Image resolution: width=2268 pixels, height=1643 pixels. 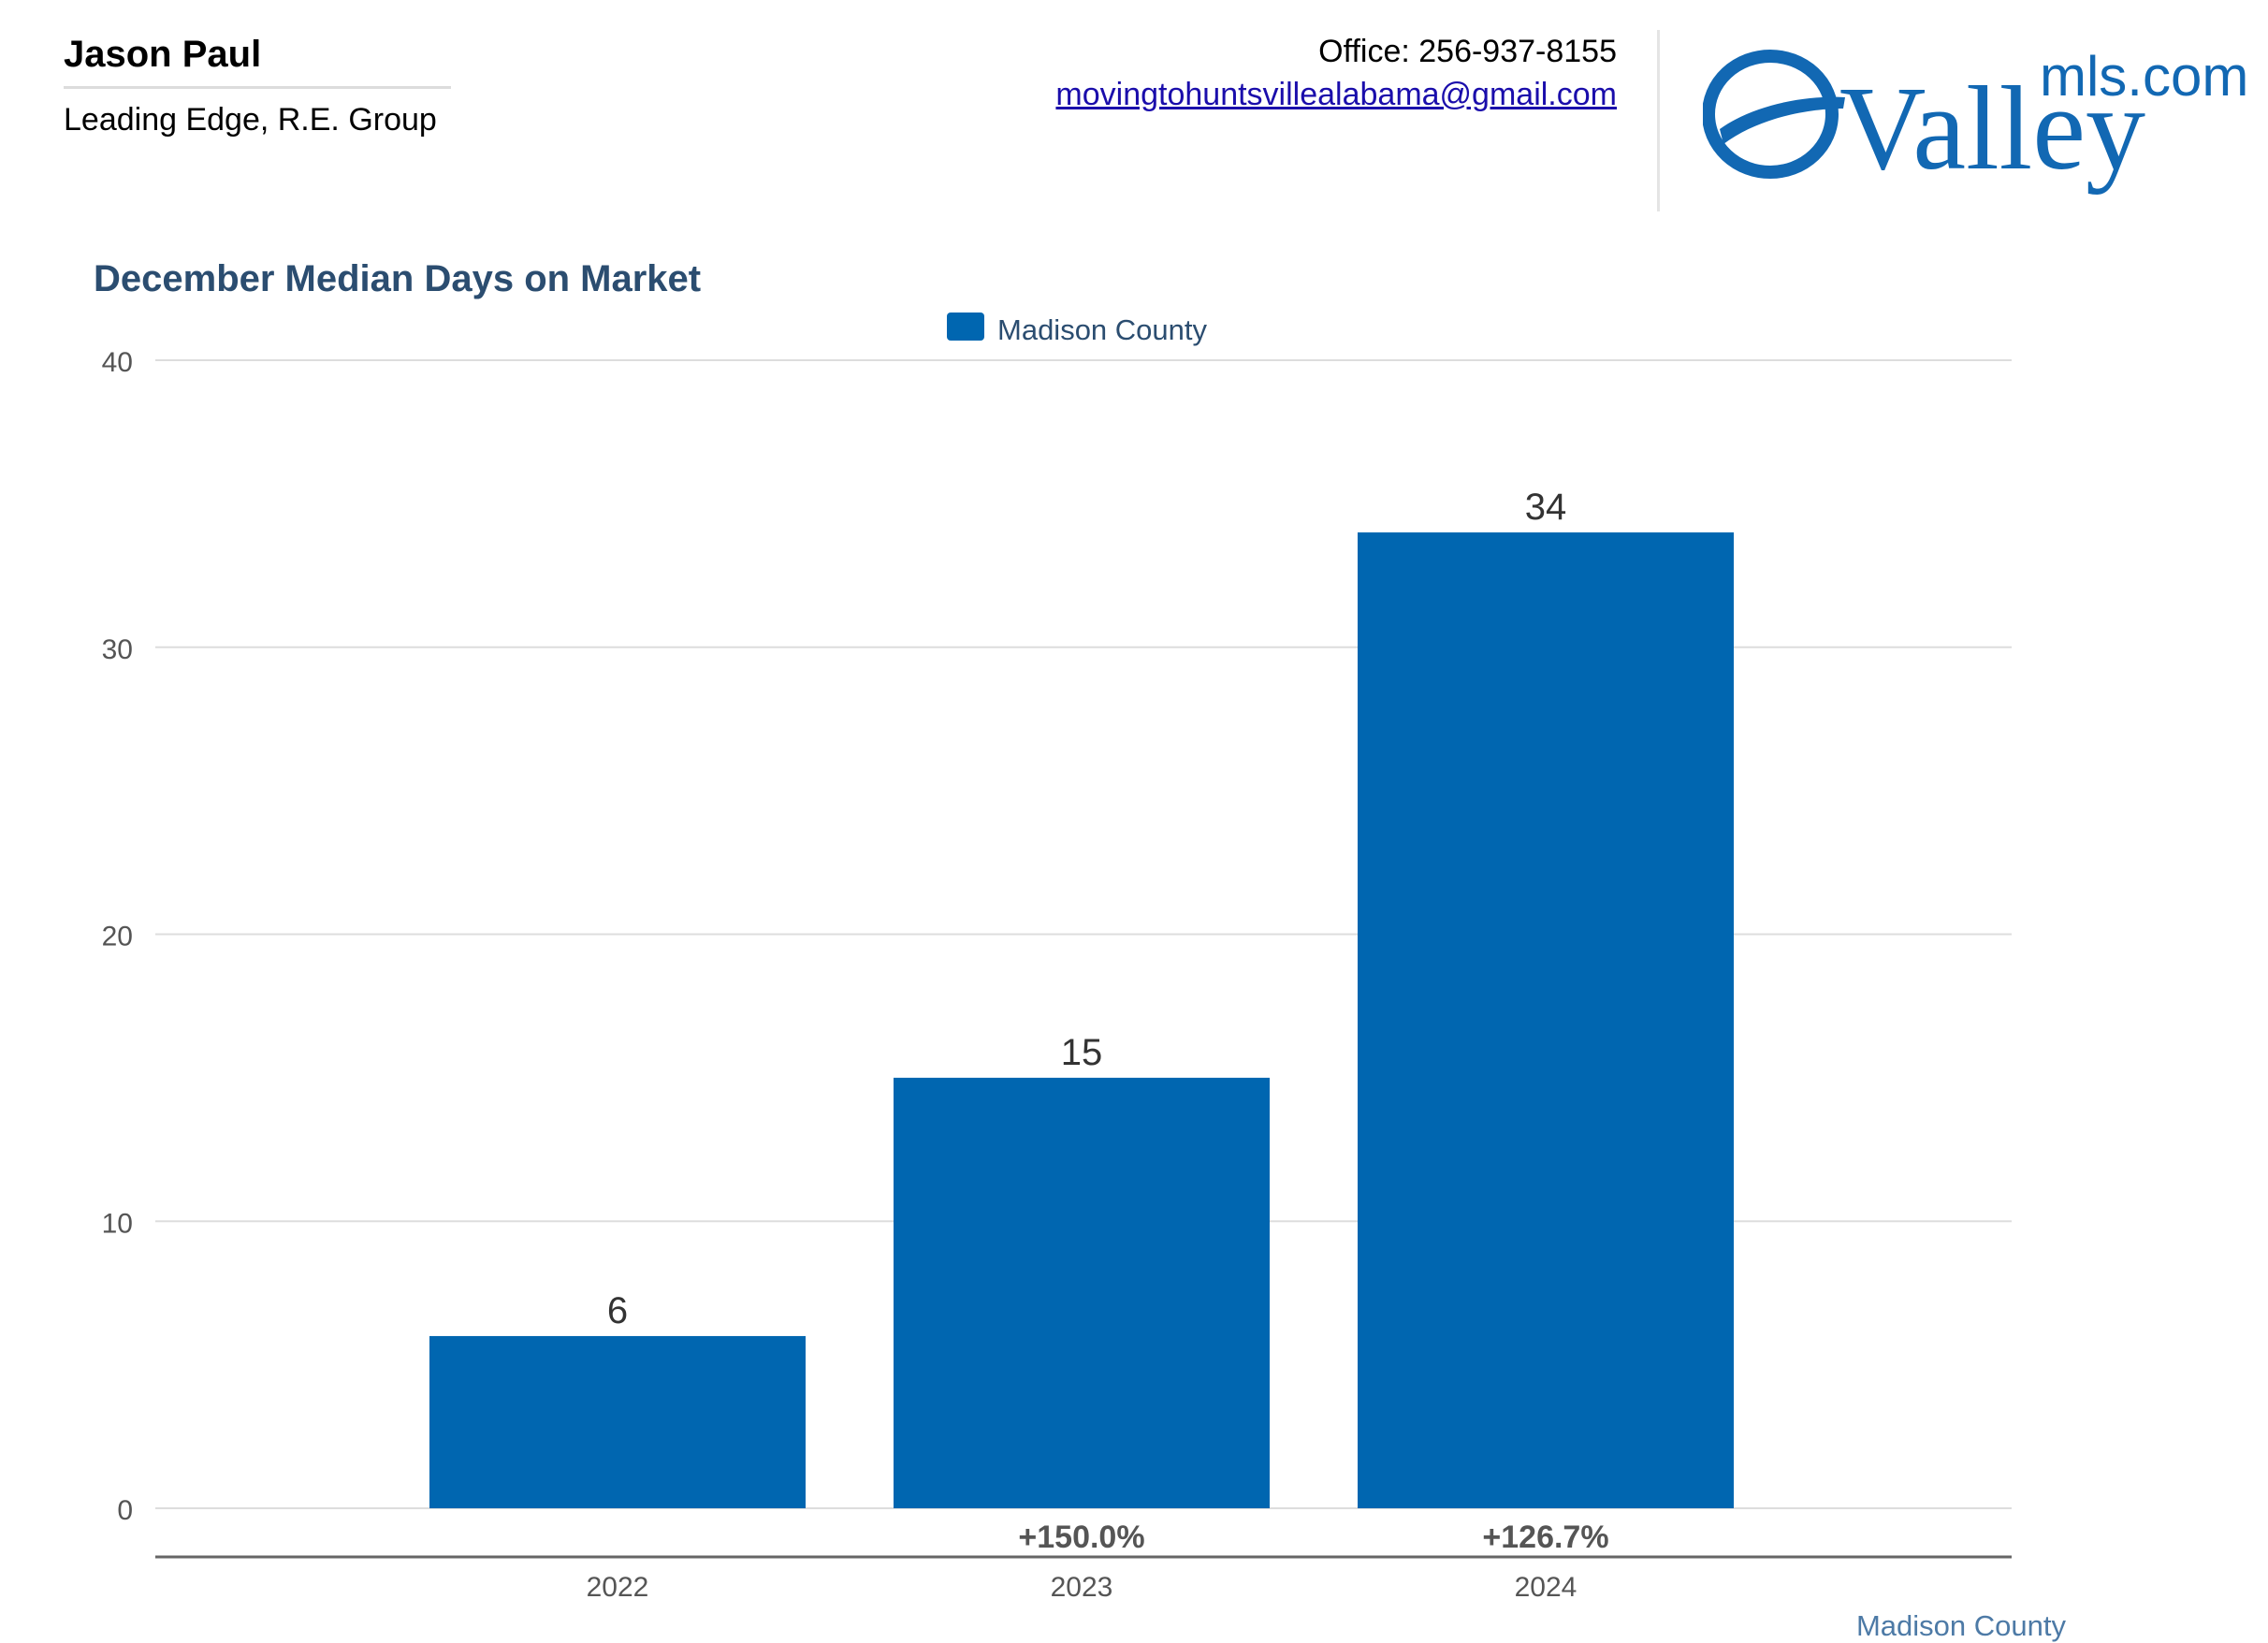 I want to click on office-phone: Office: 256-937-8155, so click(x=1467, y=52).